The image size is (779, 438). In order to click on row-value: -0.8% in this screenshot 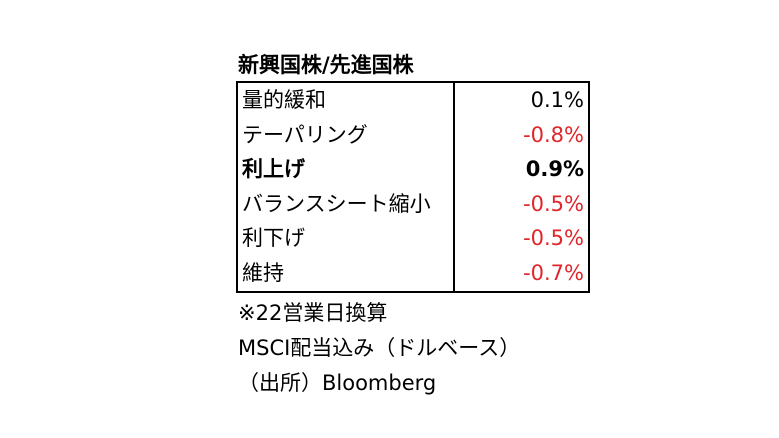, I will do `click(553, 134)`.